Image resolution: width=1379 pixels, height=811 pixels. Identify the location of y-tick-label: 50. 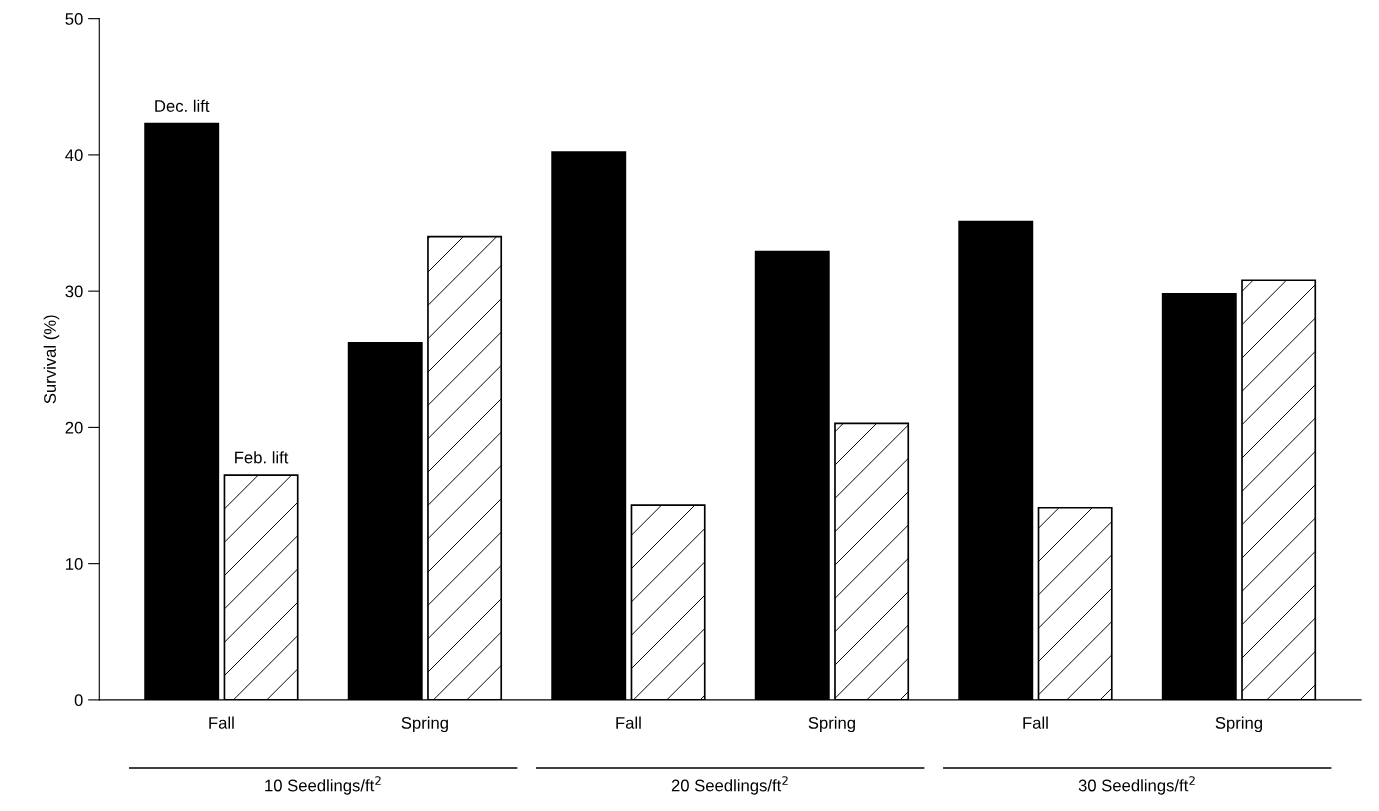
(74, 19).